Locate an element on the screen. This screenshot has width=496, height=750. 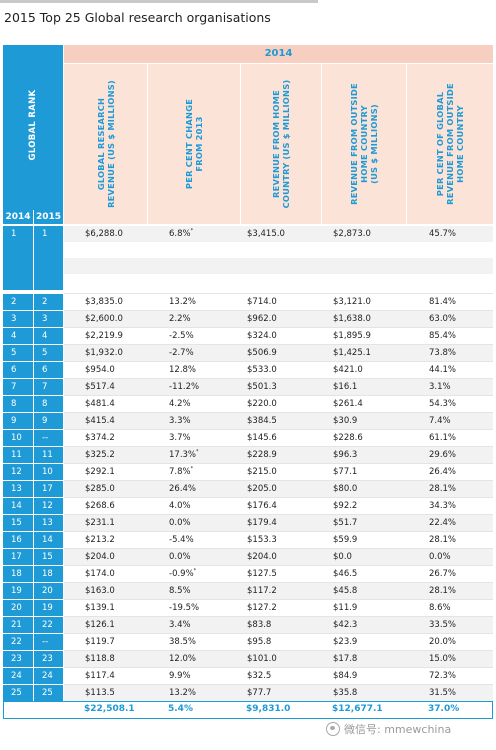
cell-outside: $30.9 is located at coordinates (345, 421).